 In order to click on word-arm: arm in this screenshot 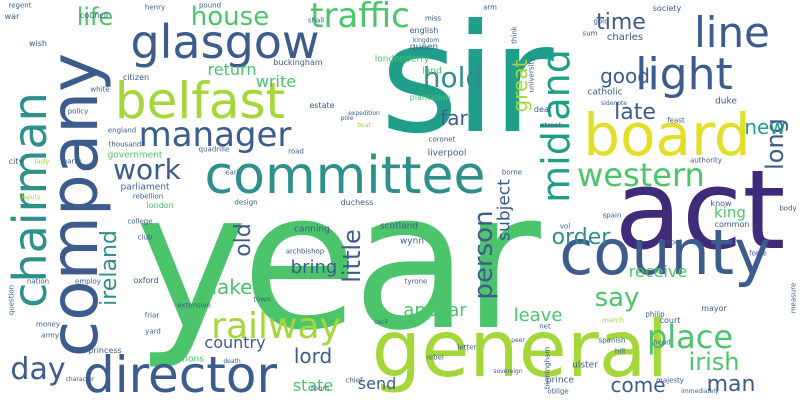, I will do `click(490, 7)`.